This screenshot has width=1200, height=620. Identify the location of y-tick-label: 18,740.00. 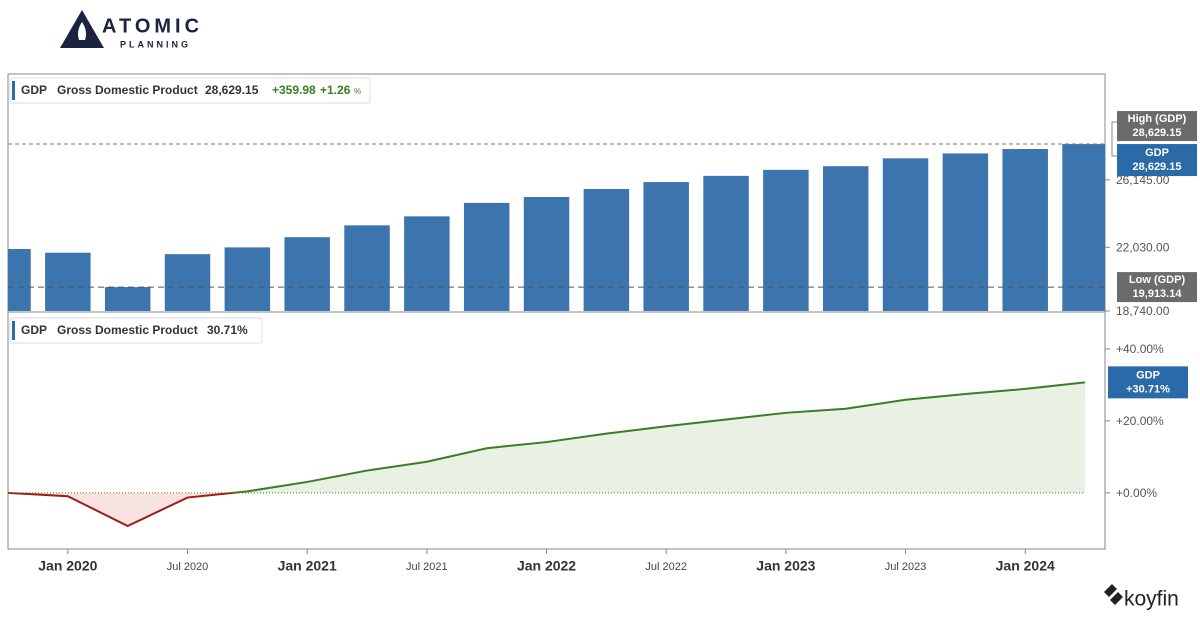
(1143, 311).